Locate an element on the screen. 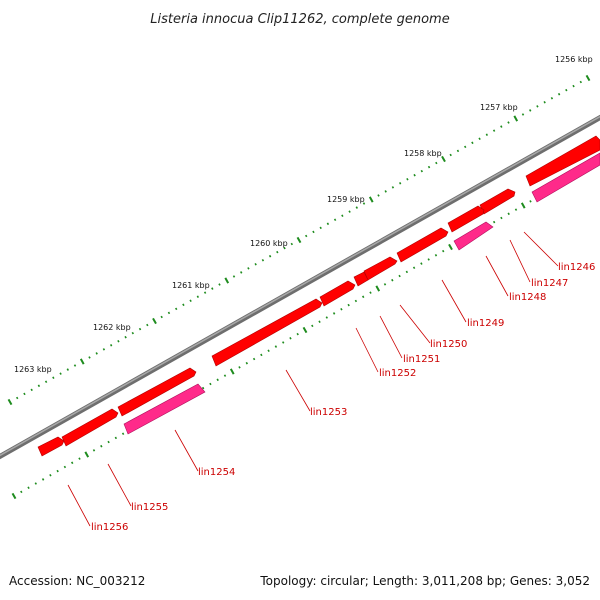 Image resolution: width=600 pixels, height=600 pixels. gene-arrow-lin1256 is located at coordinates (90, 427).